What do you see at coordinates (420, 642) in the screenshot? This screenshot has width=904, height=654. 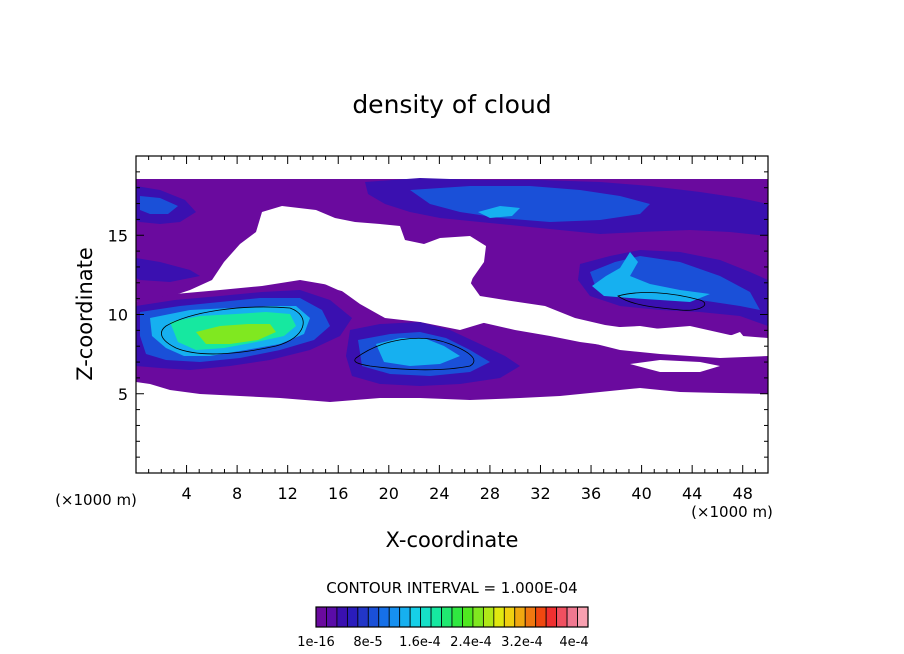 I see `colorbar-label: 1.6e-4` at bounding box center [420, 642].